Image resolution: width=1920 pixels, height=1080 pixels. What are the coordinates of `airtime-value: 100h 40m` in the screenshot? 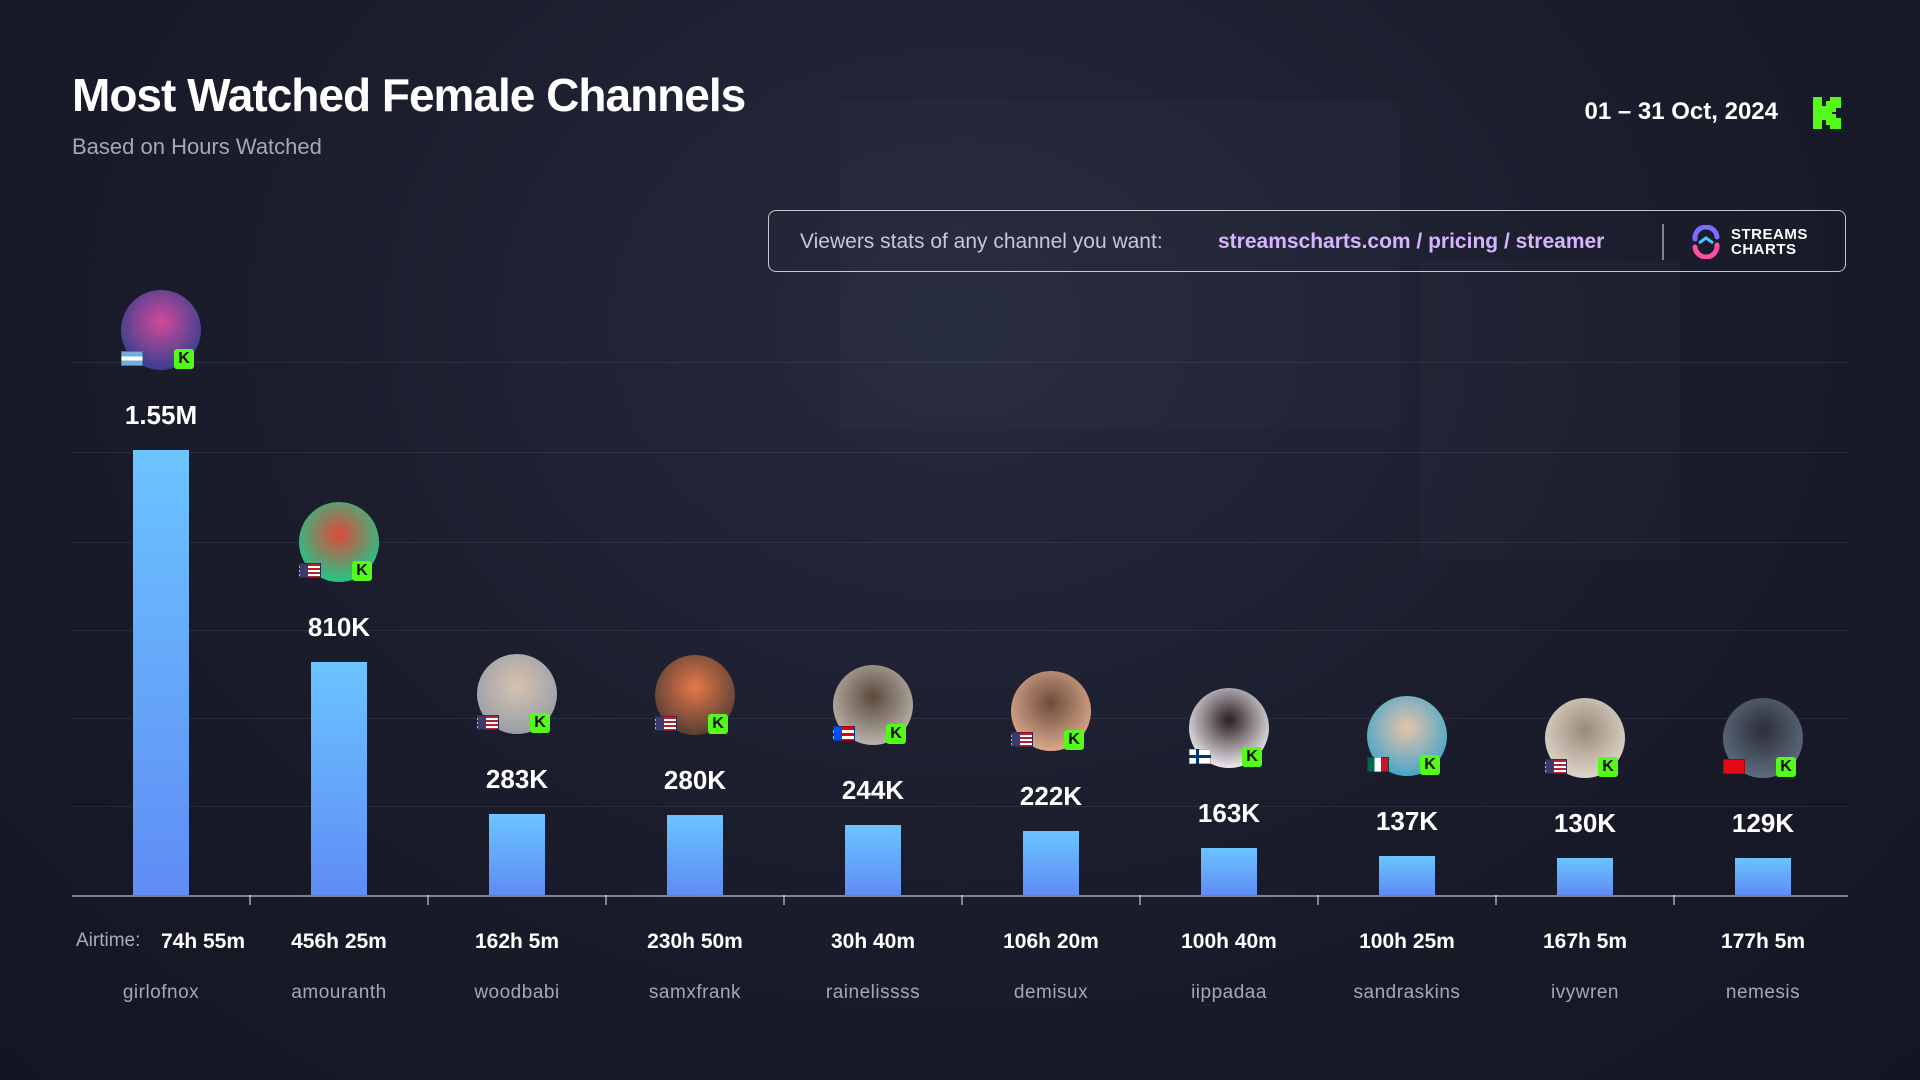 It's located at (1229, 941).